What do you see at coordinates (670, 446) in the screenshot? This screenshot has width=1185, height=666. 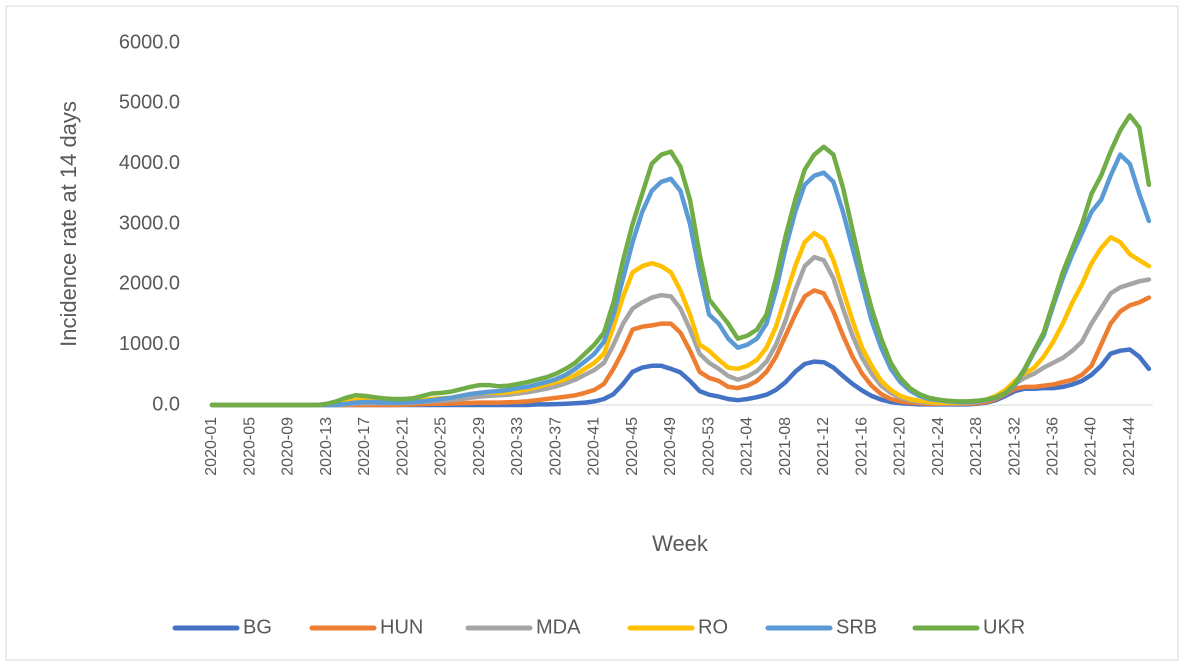 I see `x-tick-label: 2020-49` at bounding box center [670, 446].